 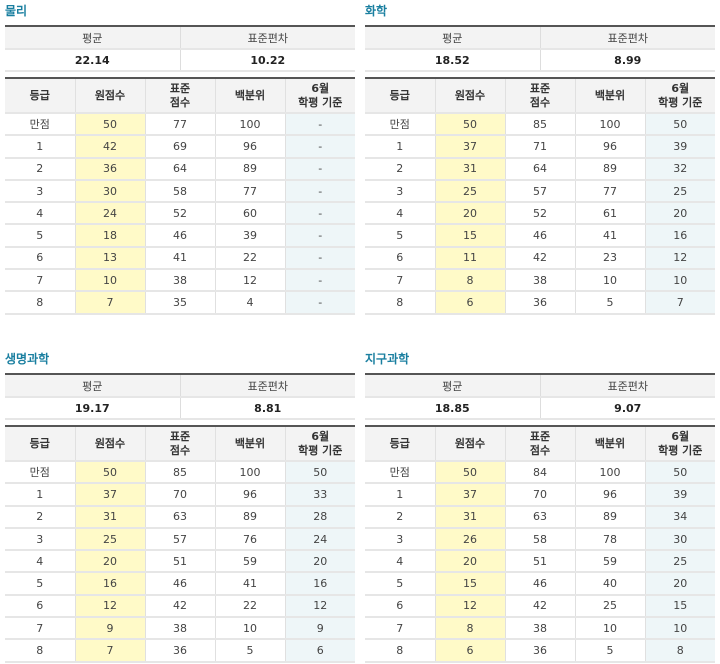 I want to click on raw-score-cell: 8, so click(x=469, y=281).